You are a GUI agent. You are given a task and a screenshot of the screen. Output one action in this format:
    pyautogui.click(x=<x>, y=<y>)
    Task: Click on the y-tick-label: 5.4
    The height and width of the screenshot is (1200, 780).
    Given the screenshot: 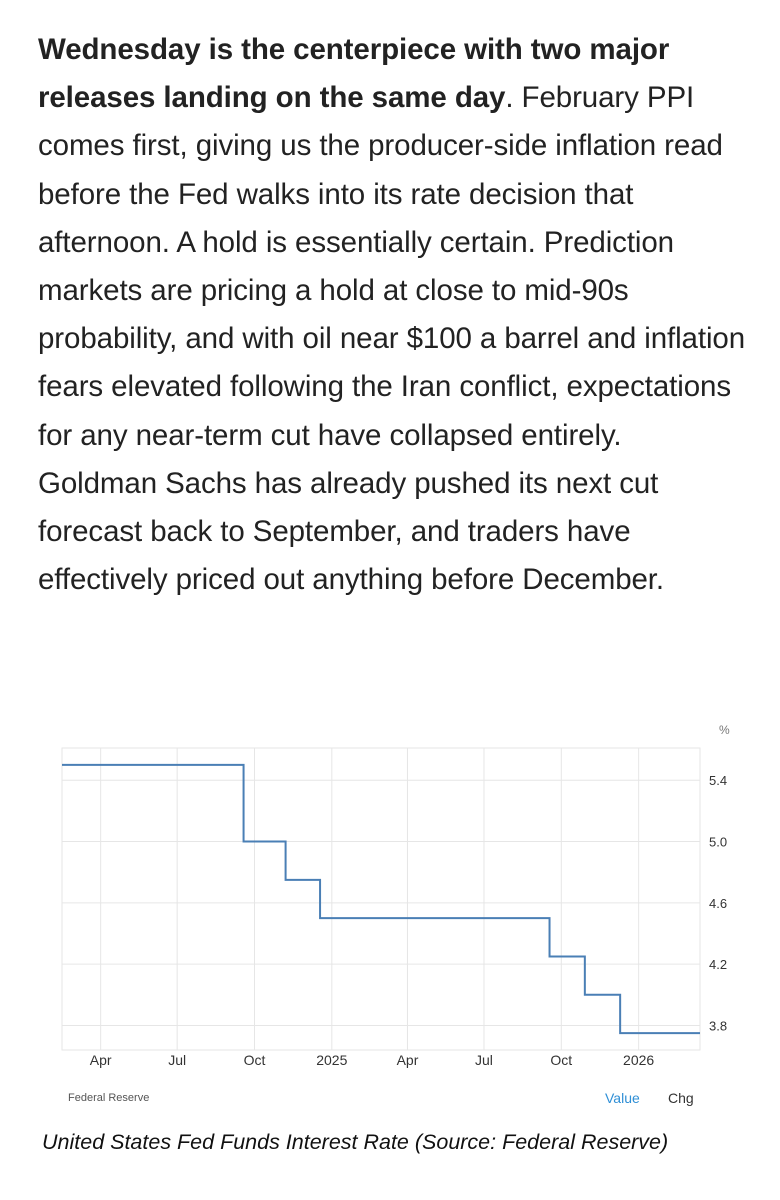 What is the action you would take?
    pyautogui.click(x=718, y=780)
    